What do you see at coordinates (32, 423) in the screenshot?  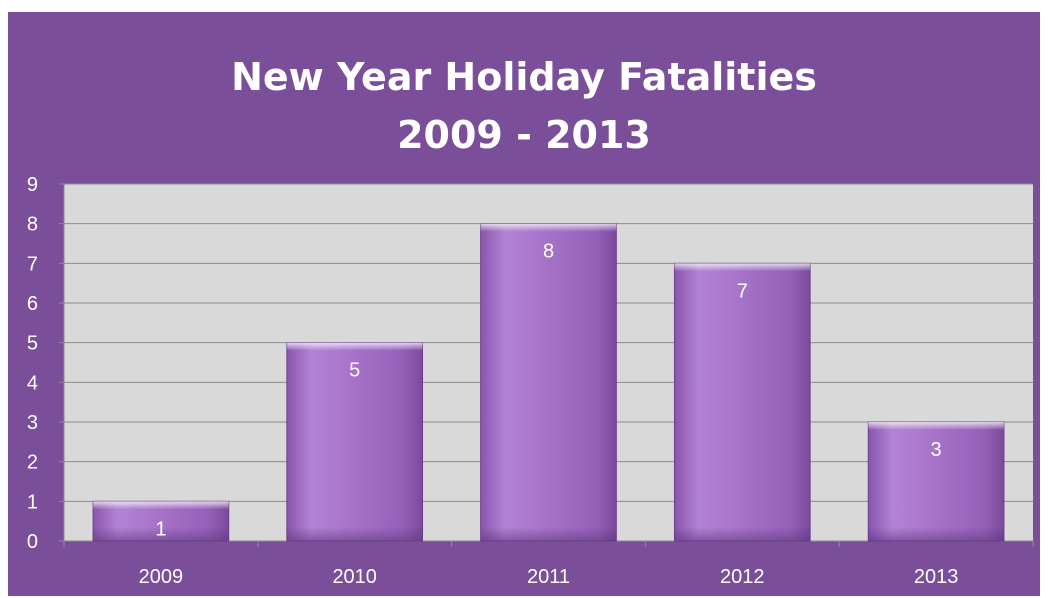 I see `y-tick-label: 3` at bounding box center [32, 423].